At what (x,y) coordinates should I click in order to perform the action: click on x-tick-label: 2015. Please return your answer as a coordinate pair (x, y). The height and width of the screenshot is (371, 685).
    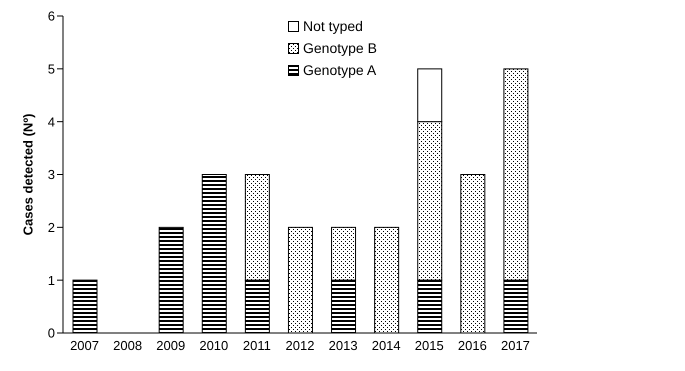
    Looking at the image, I should click on (429, 346).